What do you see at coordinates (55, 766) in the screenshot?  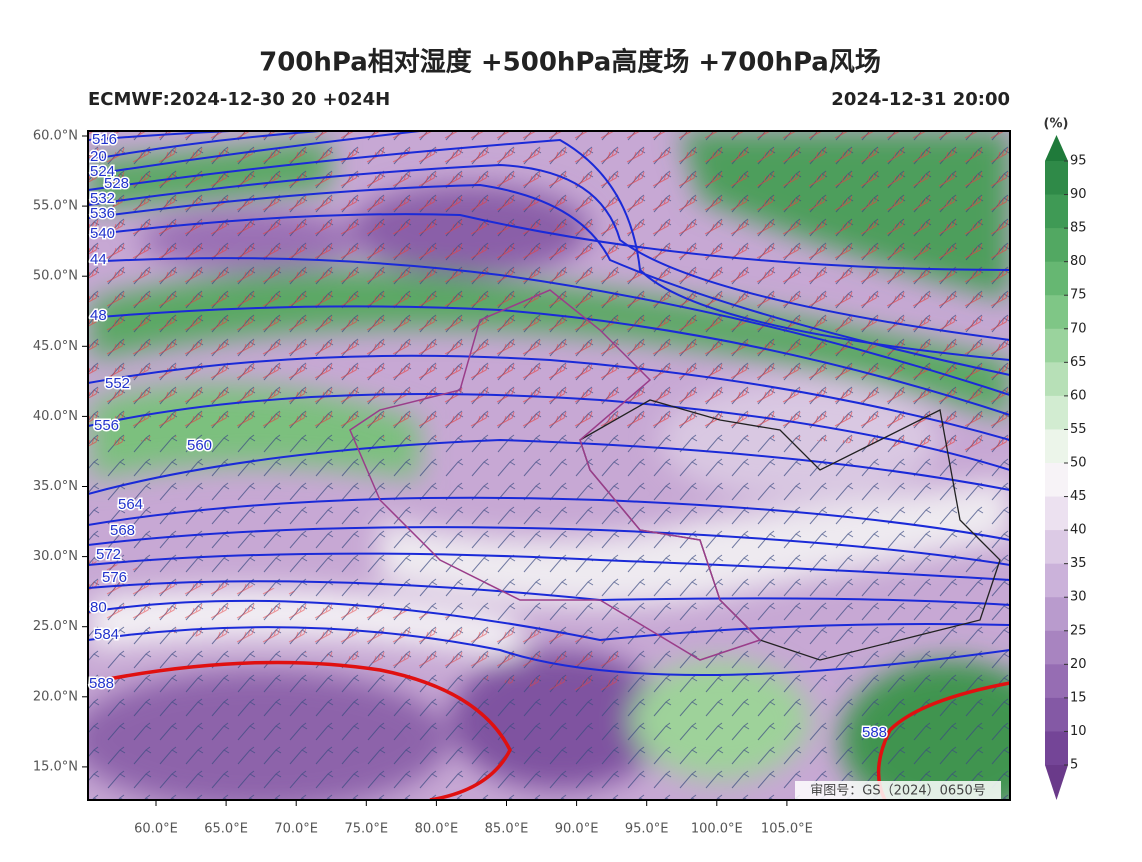 I see `lat-label: 15.0°N` at bounding box center [55, 766].